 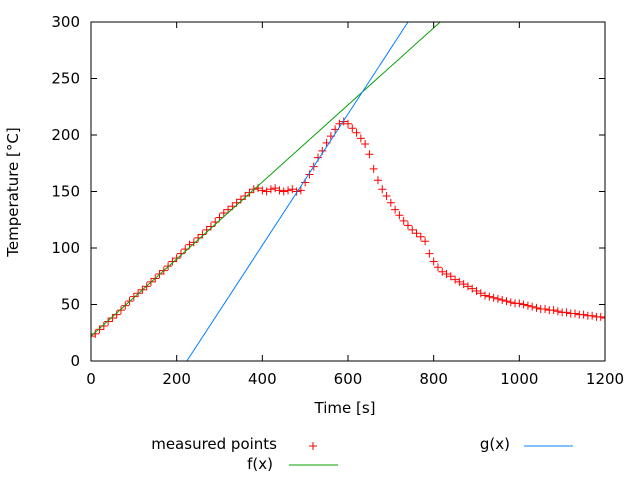 I want to click on x-axis-label: Time [s], so click(x=345, y=408).